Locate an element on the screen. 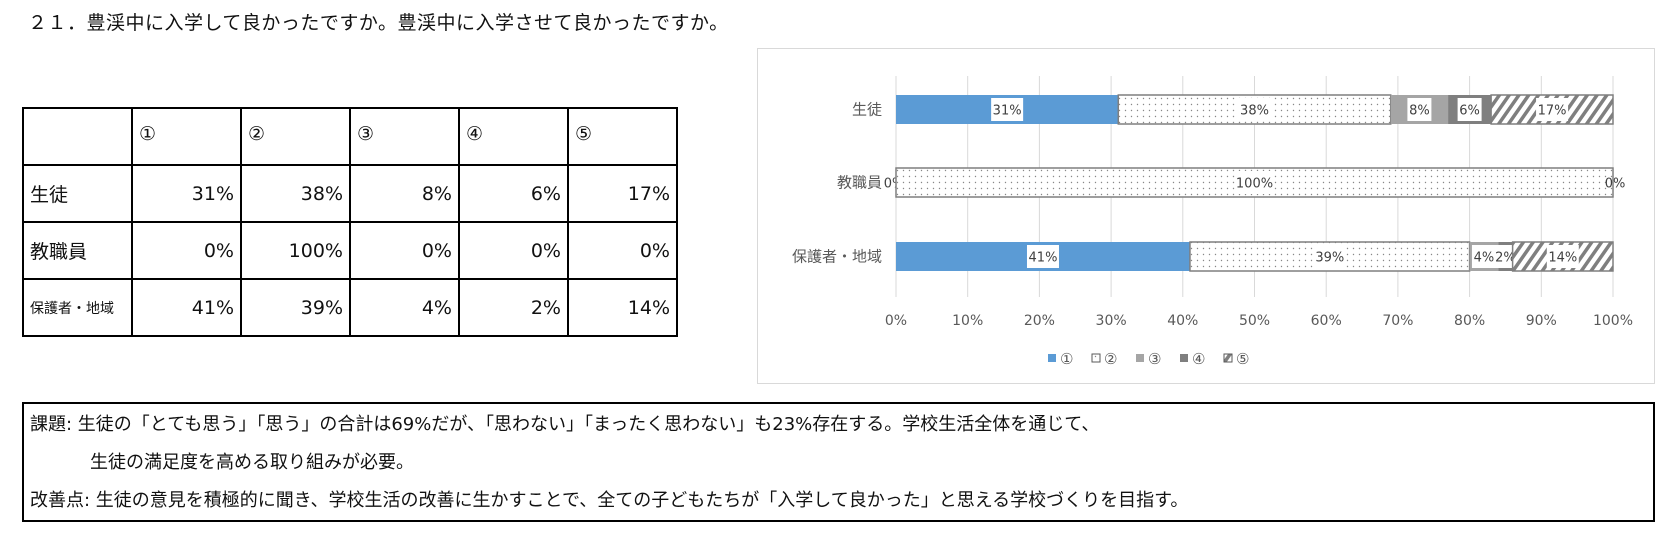 Image resolution: width=1680 pixels, height=552 pixels. data-label: 14% is located at coordinates (1562, 258).